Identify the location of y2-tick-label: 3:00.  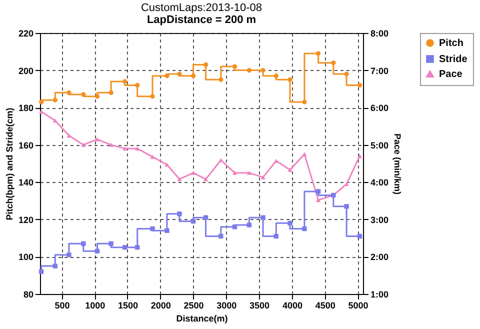
(379, 219).